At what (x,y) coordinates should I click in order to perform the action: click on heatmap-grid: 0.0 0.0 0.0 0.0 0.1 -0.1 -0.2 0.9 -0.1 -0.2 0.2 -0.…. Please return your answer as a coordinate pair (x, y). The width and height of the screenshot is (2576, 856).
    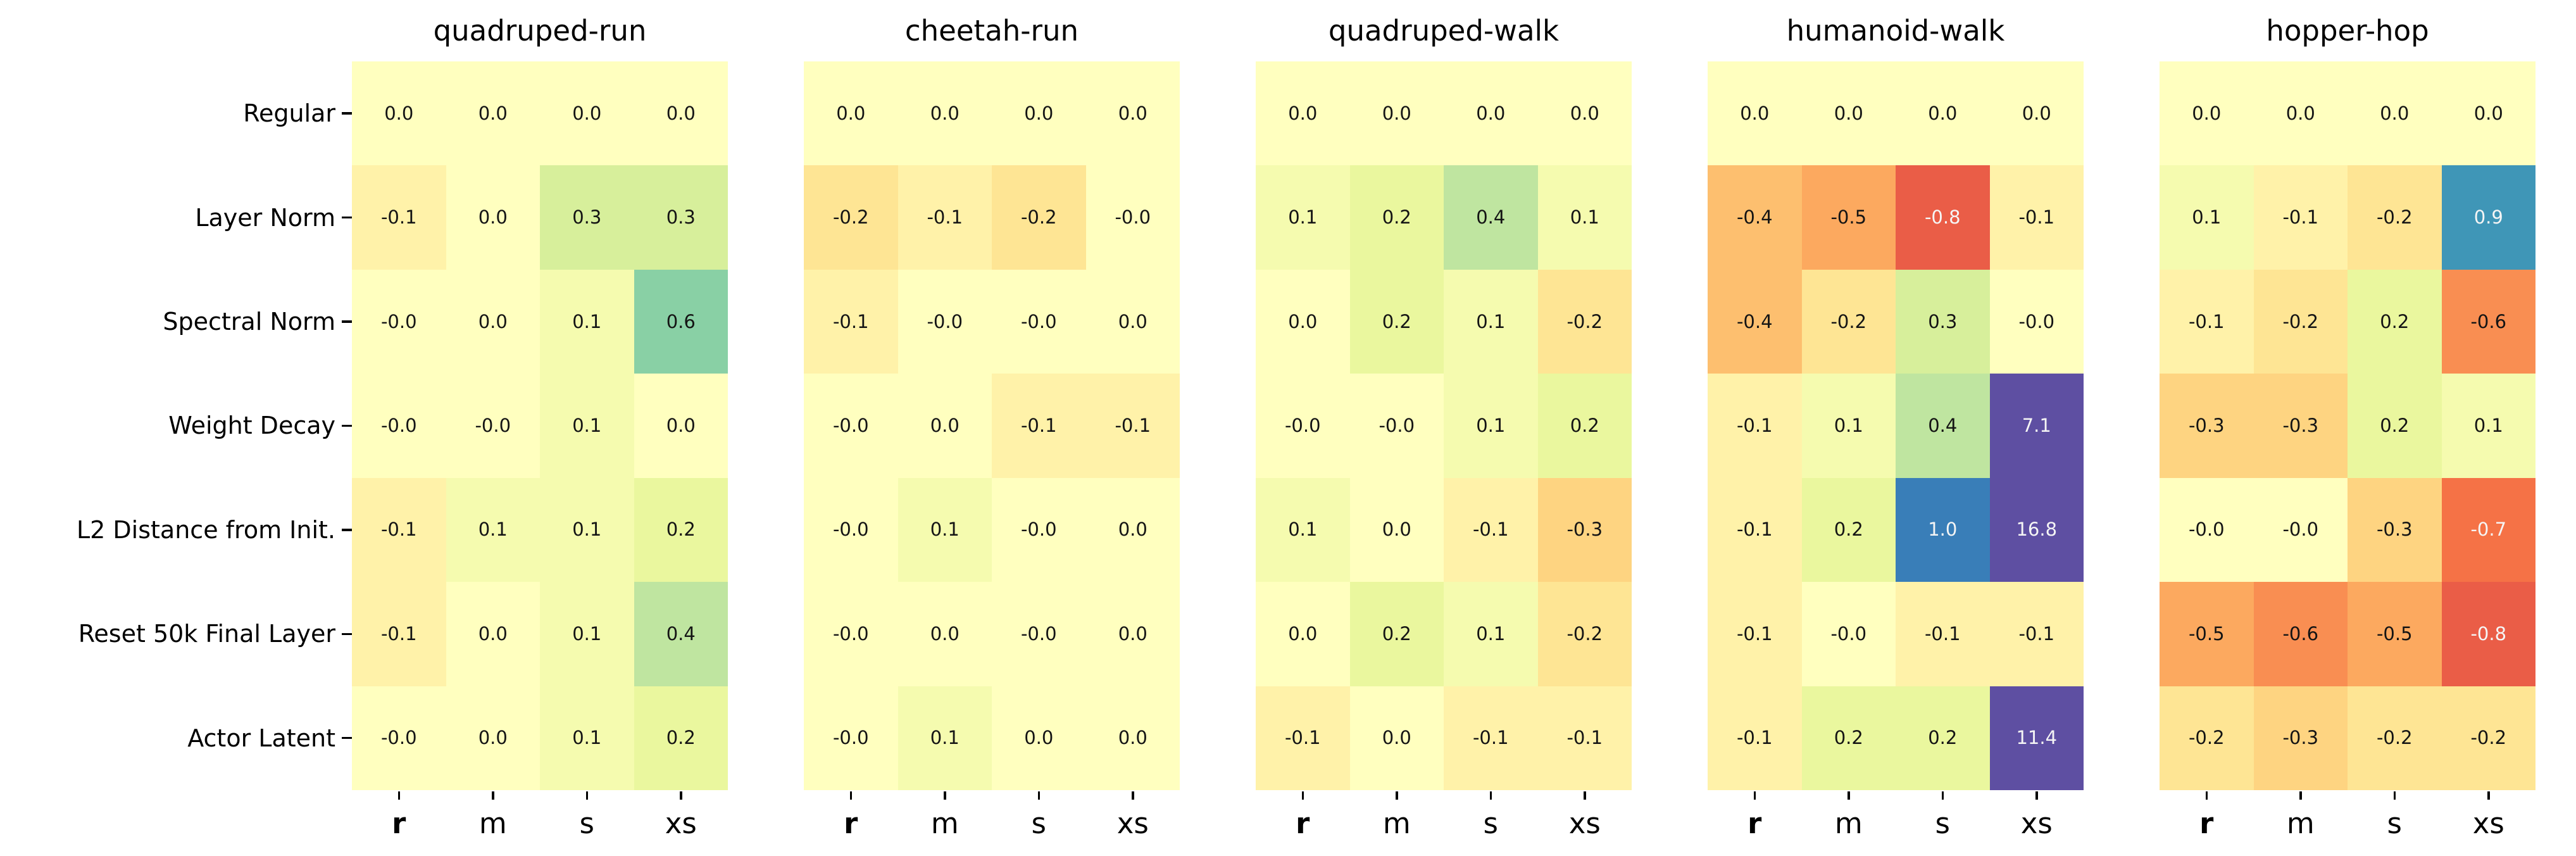
    Looking at the image, I should click on (2347, 425).